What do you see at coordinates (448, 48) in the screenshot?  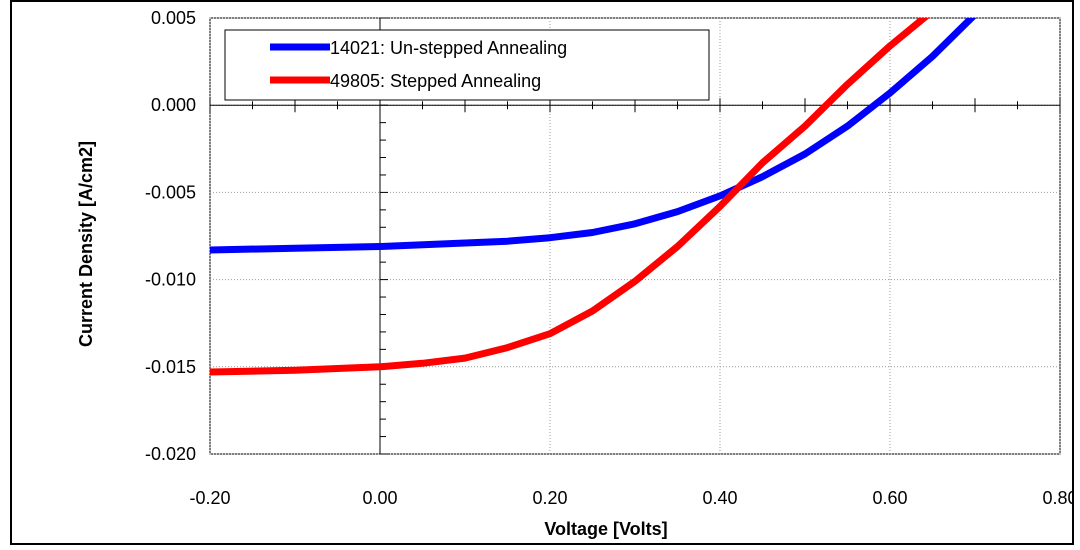 I see `legend-label-series-1: 14021: Un-stepped Annealing` at bounding box center [448, 48].